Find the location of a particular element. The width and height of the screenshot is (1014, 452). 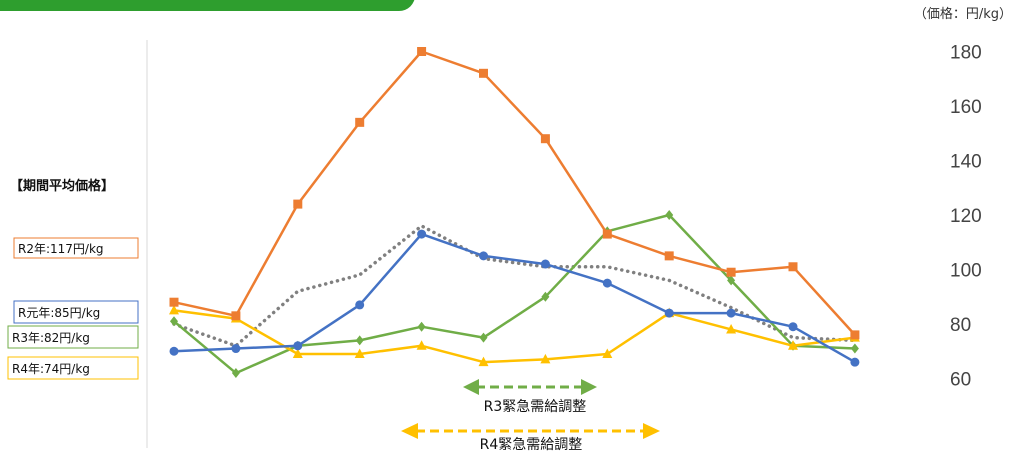

y-tick-180: 180 is located at coordinates (966, 53).